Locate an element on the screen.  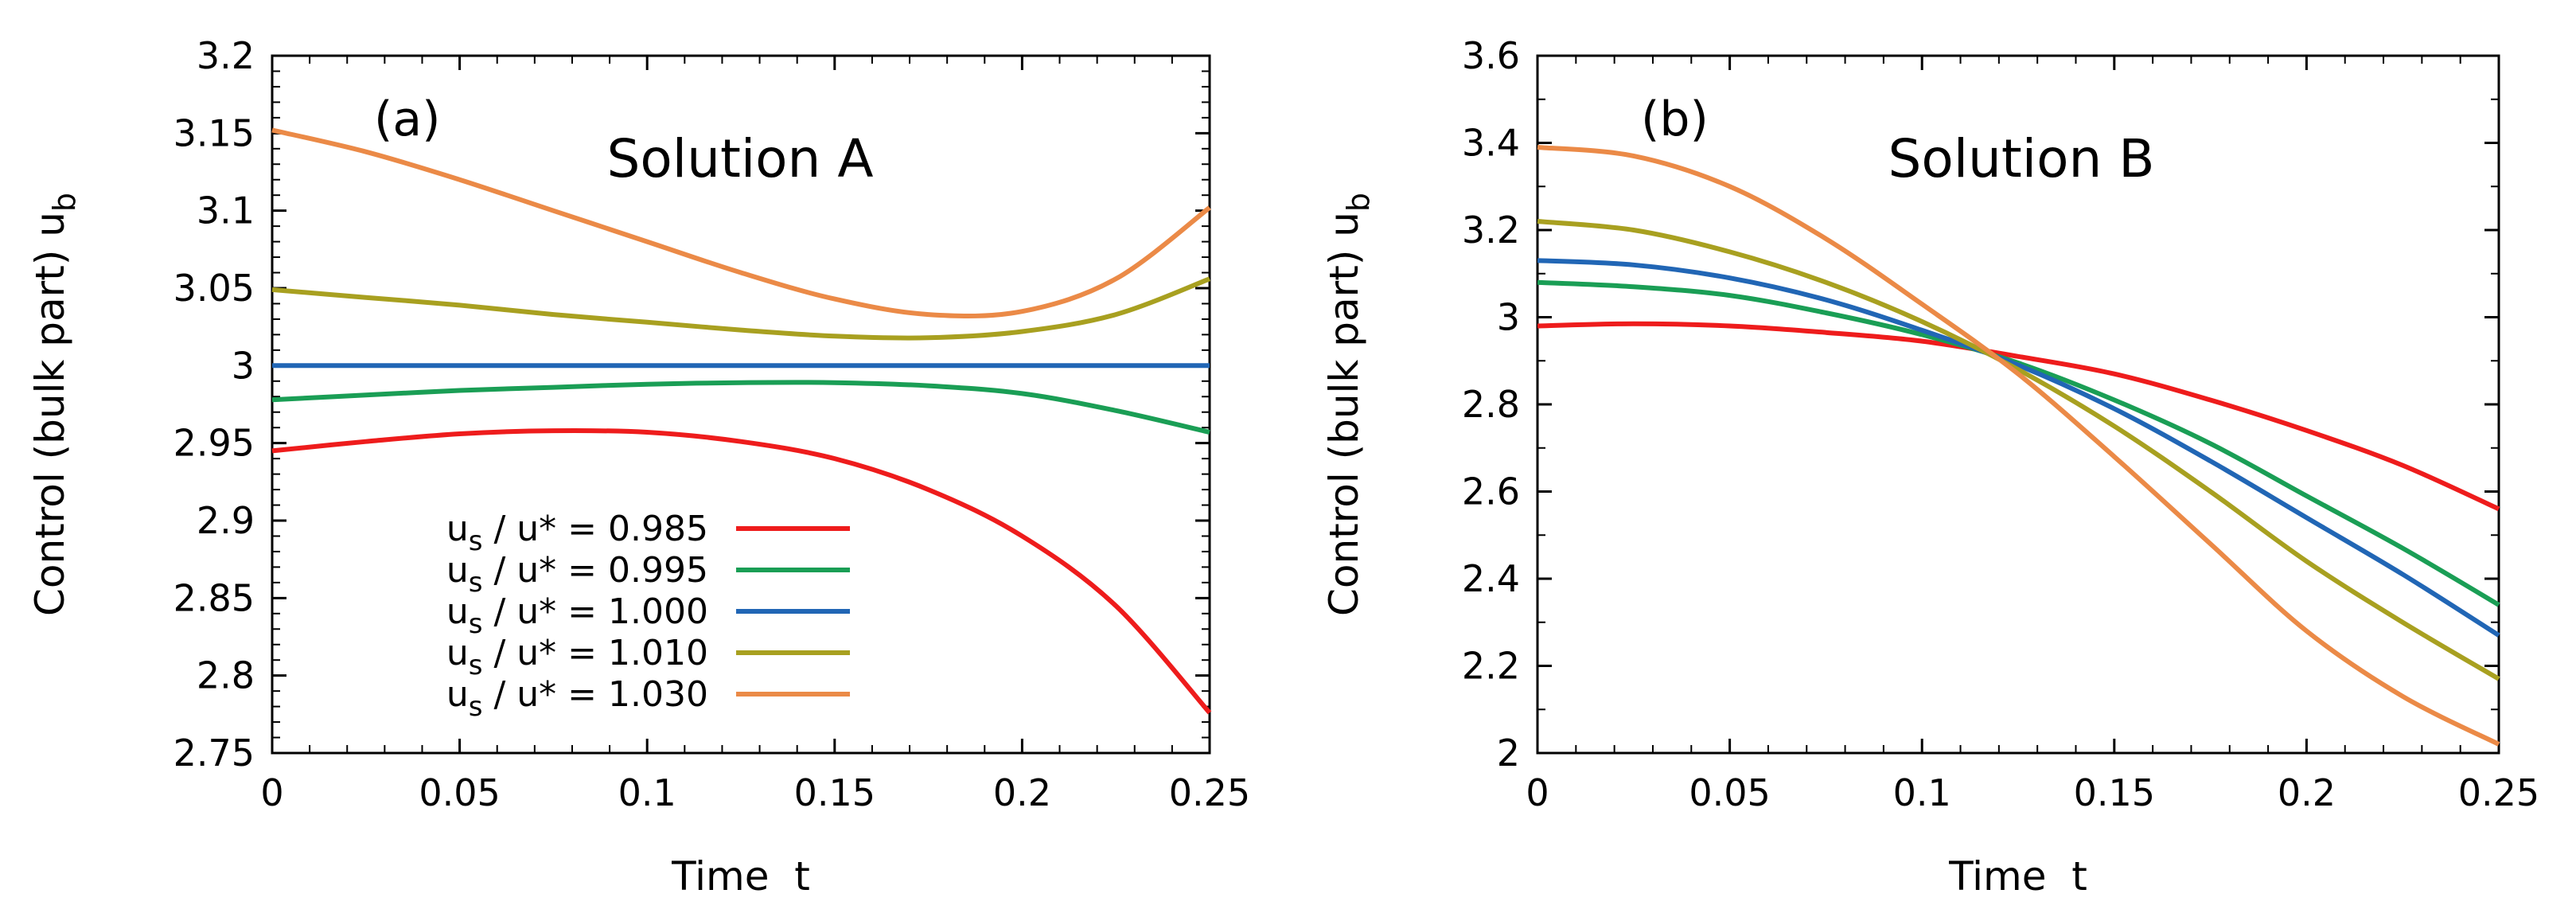
panel-a-xtick-label: 0.05 is located at coordinates (459, 792).